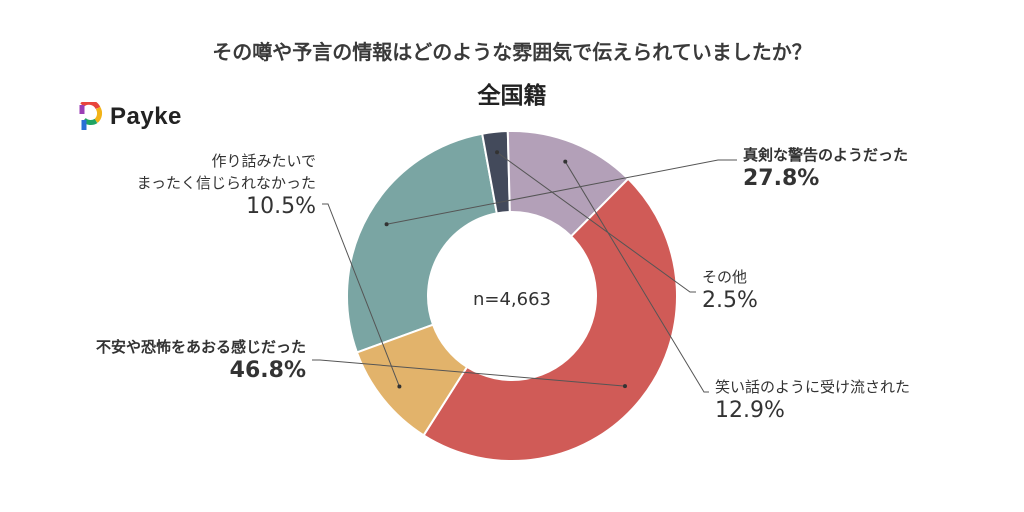 This screenshot has width=1024, height=512. I want to click on slice-value-3: 12.9%, so click(750, 410).